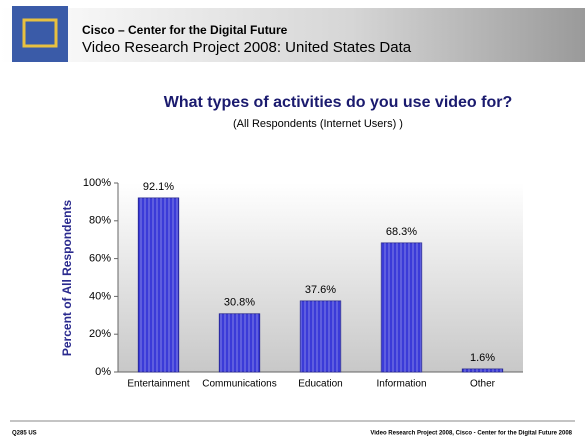  What do you see at coordinates (318, 124) in the screenshot?
I see `chart-subtitle: (All Respondents (Internet Users) )` at bounding box center [318, 124].